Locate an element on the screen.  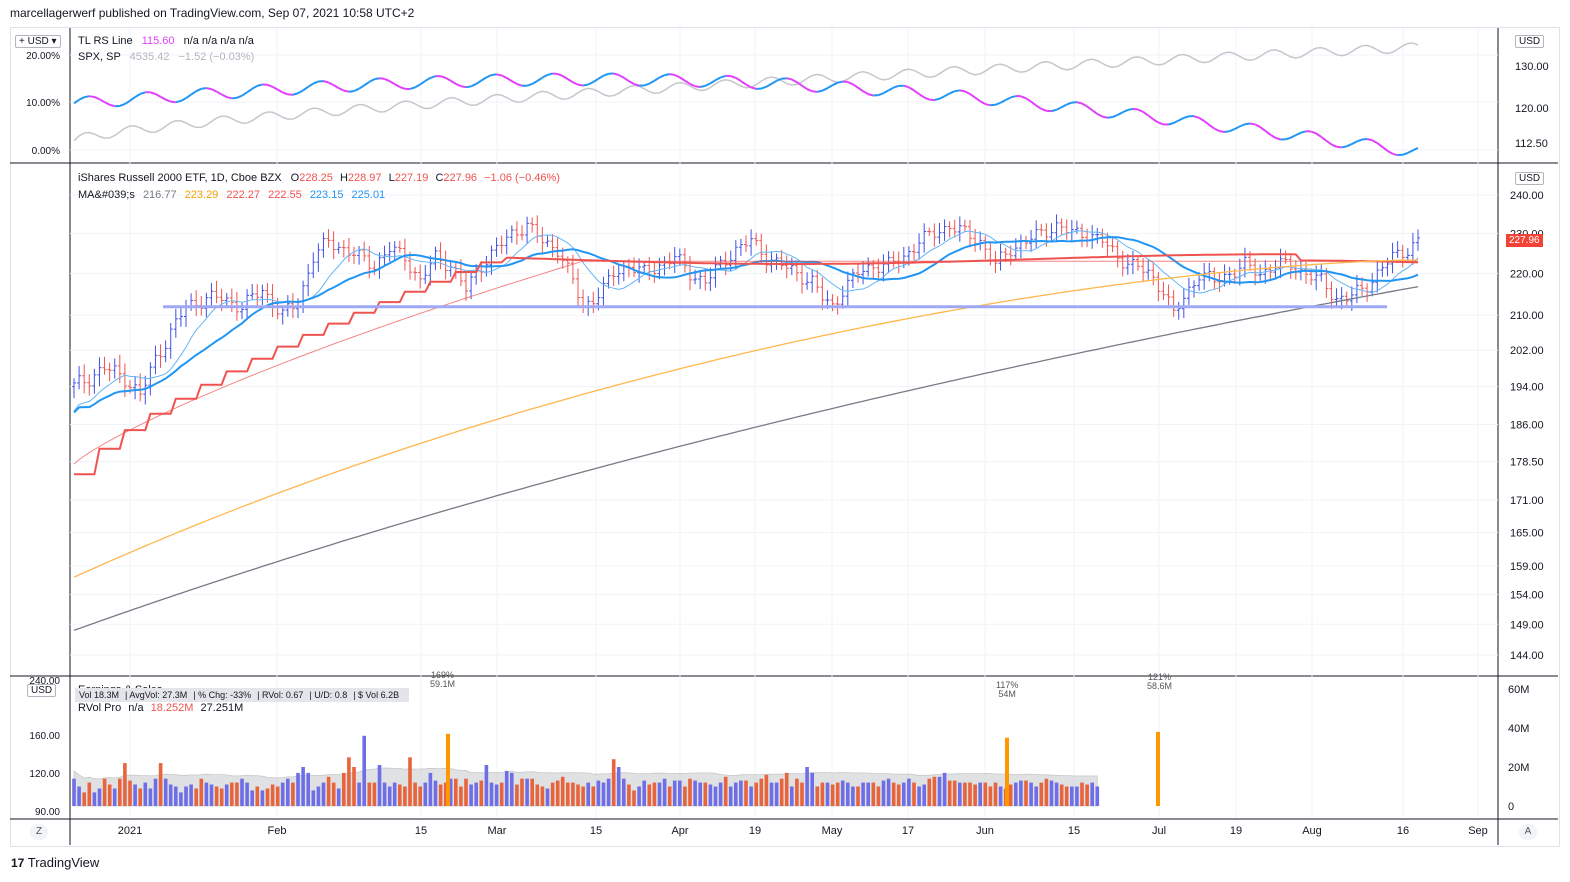
volume-left-tick-label: 160.00 is located at coordinates (44, 736).